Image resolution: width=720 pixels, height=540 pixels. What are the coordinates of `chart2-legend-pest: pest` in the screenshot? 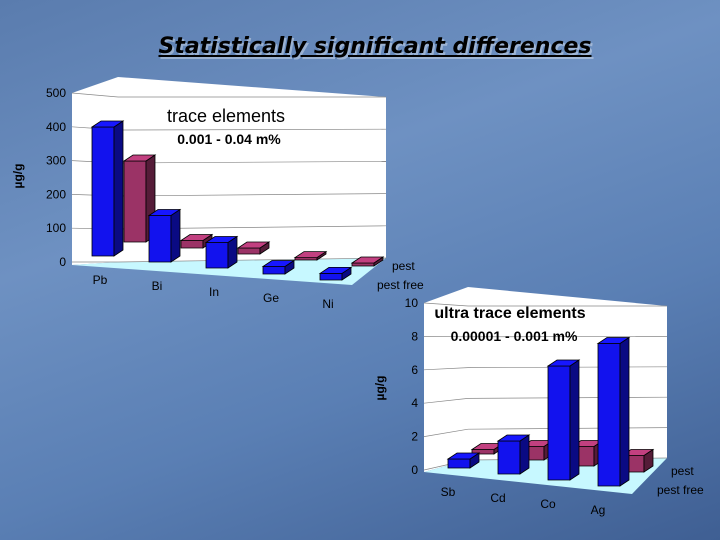 It's located at (682, 471).